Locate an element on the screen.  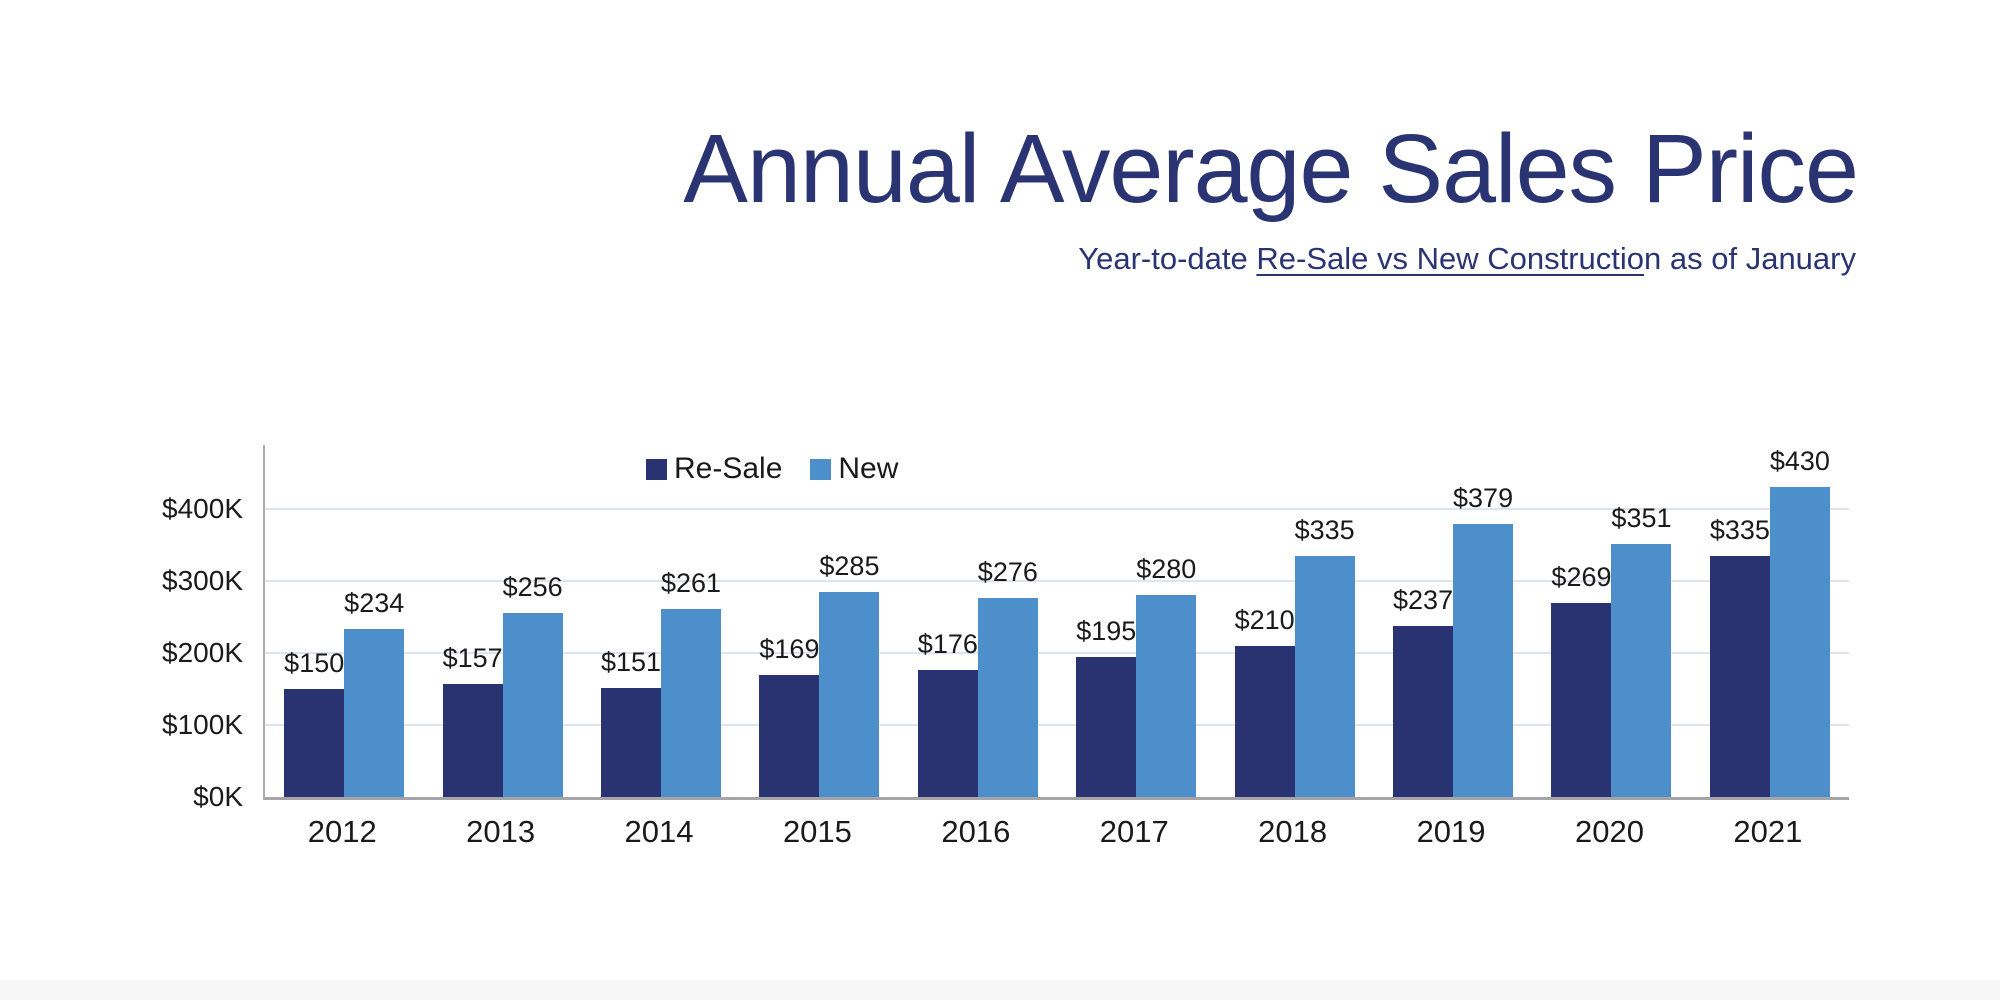
bar-column-new-2013: $256 is located at coordinates (533, 684).